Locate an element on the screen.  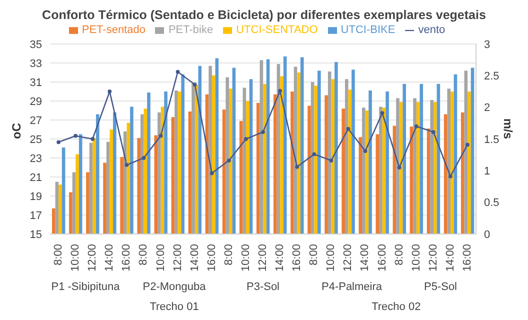
y2-tick-label: 2 is located at coordinates (487, 108).